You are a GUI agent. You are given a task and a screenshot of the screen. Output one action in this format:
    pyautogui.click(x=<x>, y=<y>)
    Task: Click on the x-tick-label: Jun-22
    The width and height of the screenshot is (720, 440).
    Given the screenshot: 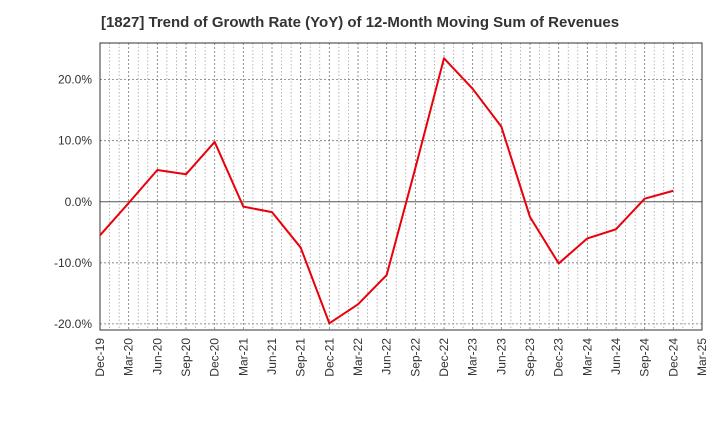 What is the action you would take?
    pyautogui.click(x=387, y=356)
    